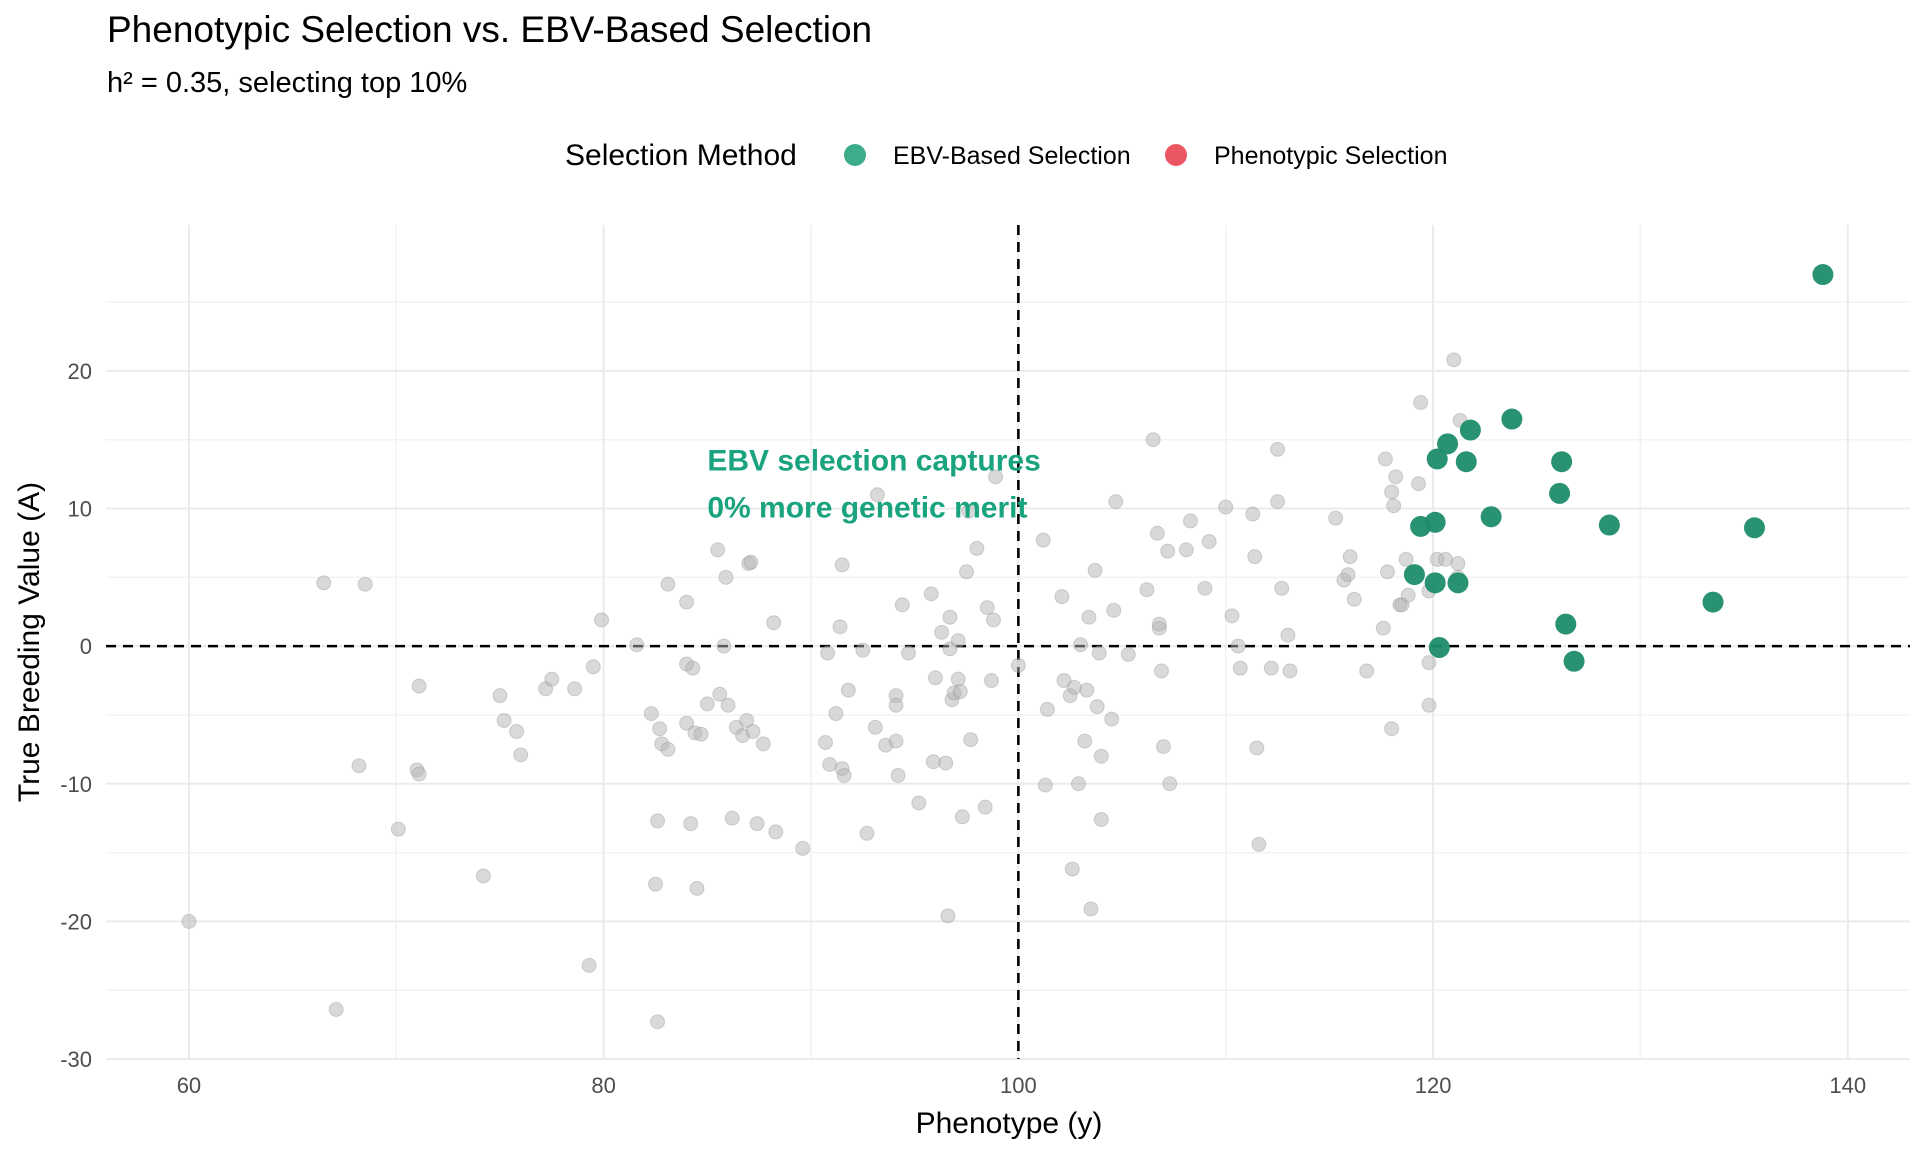  Describe the element at coordinates (1176, 155) in the screenshot. I see `legend-key-phenotypic` at that location.